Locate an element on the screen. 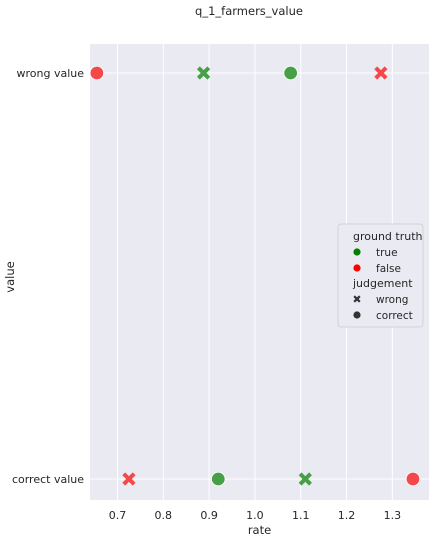 This screenshot has height=544, width=435. x-tick-label: 1.1 is located at coordinates (301, 515).